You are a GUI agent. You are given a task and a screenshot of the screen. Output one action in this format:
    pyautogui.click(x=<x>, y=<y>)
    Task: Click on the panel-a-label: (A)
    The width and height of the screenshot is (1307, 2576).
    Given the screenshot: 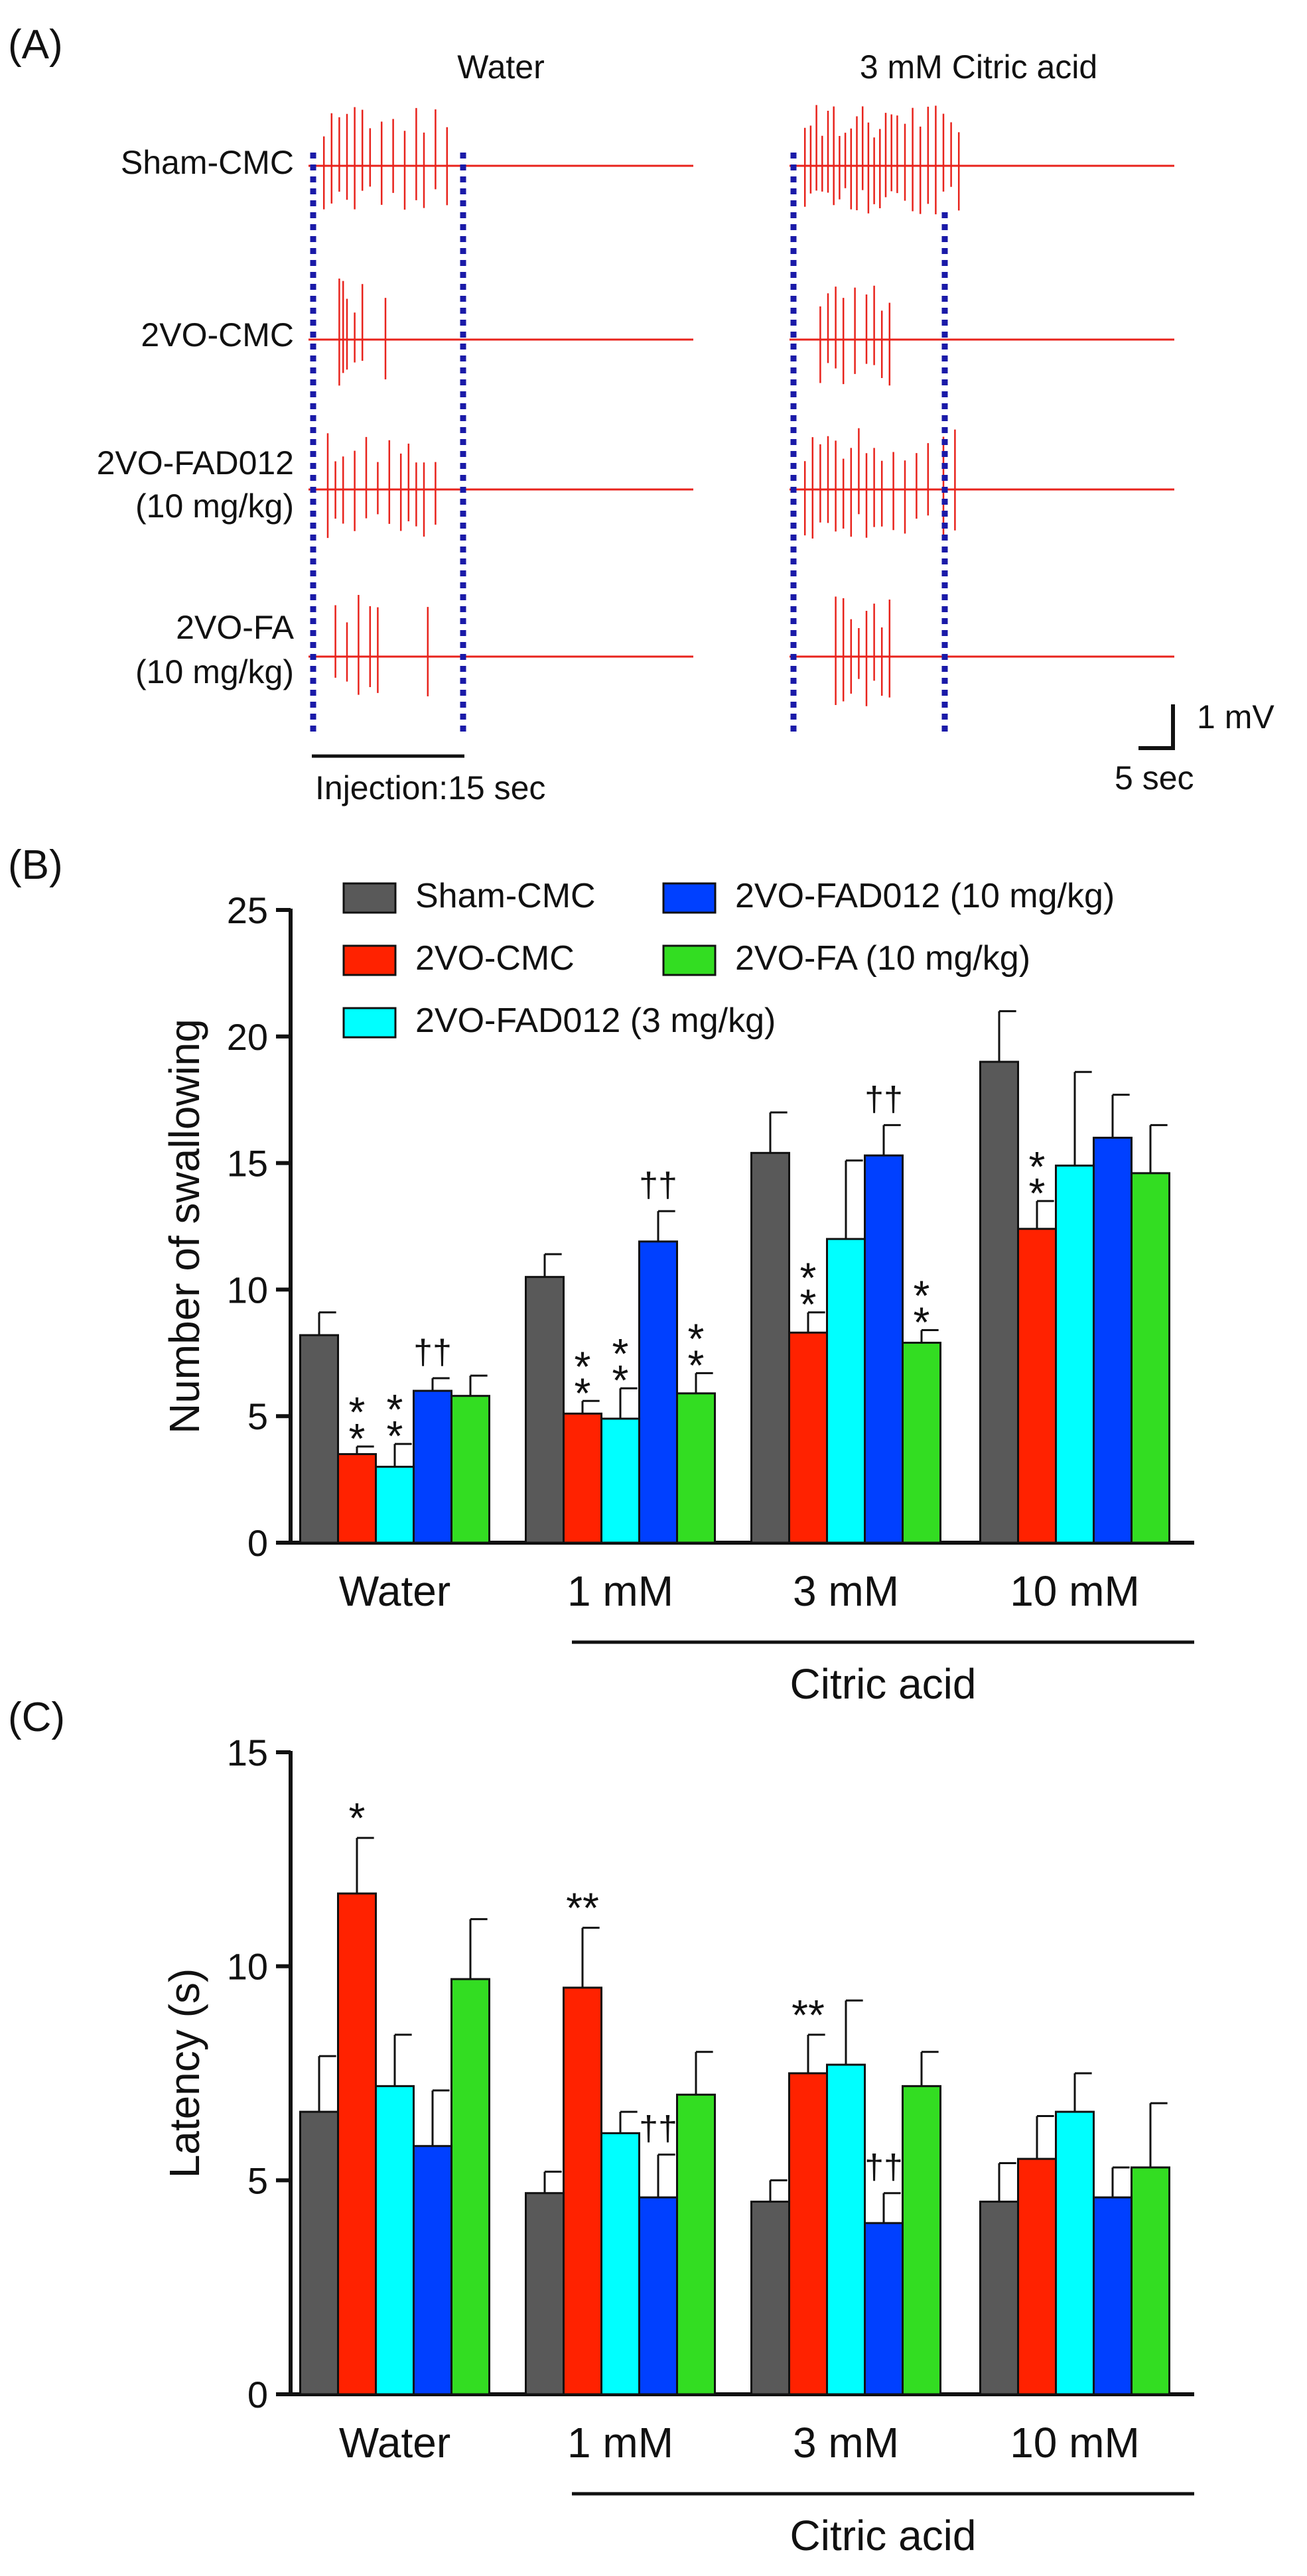 What is the action you would take?
    pyautogui.click(x=35, y=45)
    